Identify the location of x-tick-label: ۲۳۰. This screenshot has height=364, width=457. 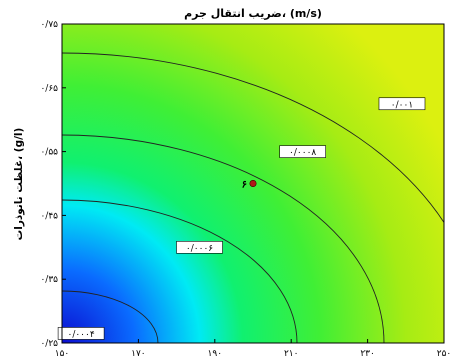
(367, 354).